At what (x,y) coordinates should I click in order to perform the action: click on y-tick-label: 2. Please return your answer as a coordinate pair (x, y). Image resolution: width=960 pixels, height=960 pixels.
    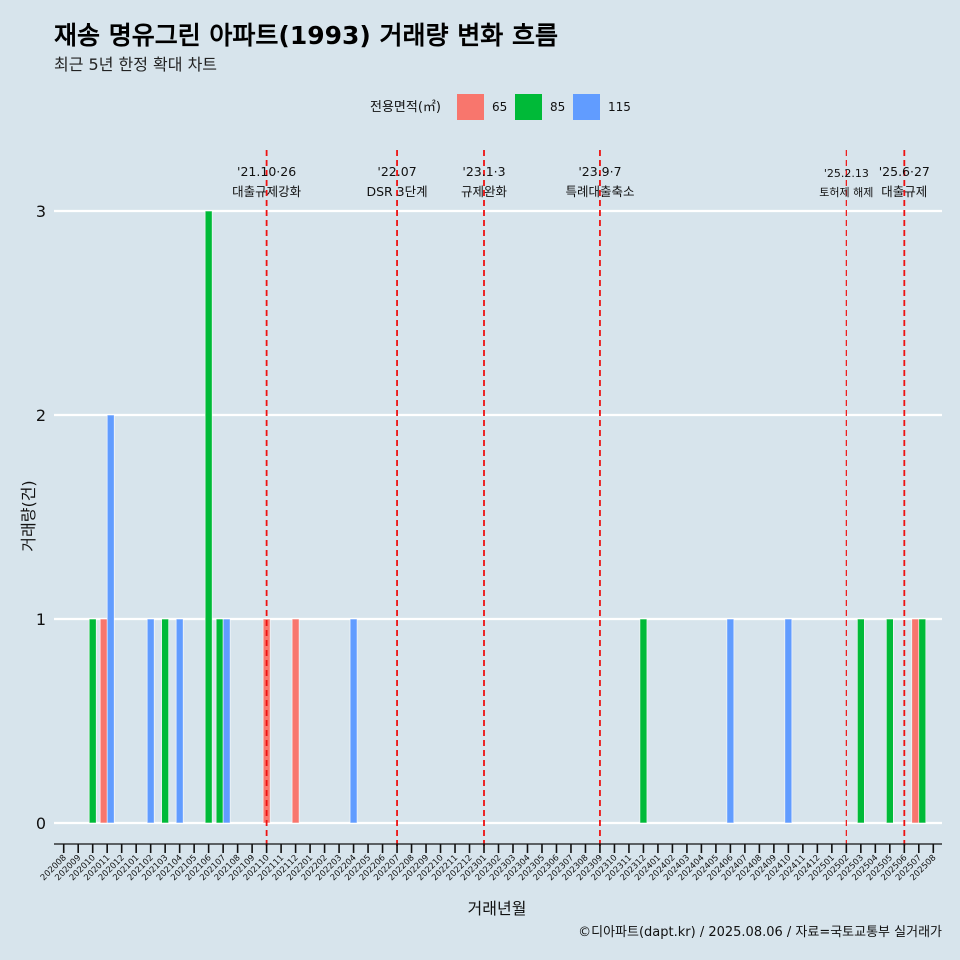
    Looking at the image, I should click on (41, 415).